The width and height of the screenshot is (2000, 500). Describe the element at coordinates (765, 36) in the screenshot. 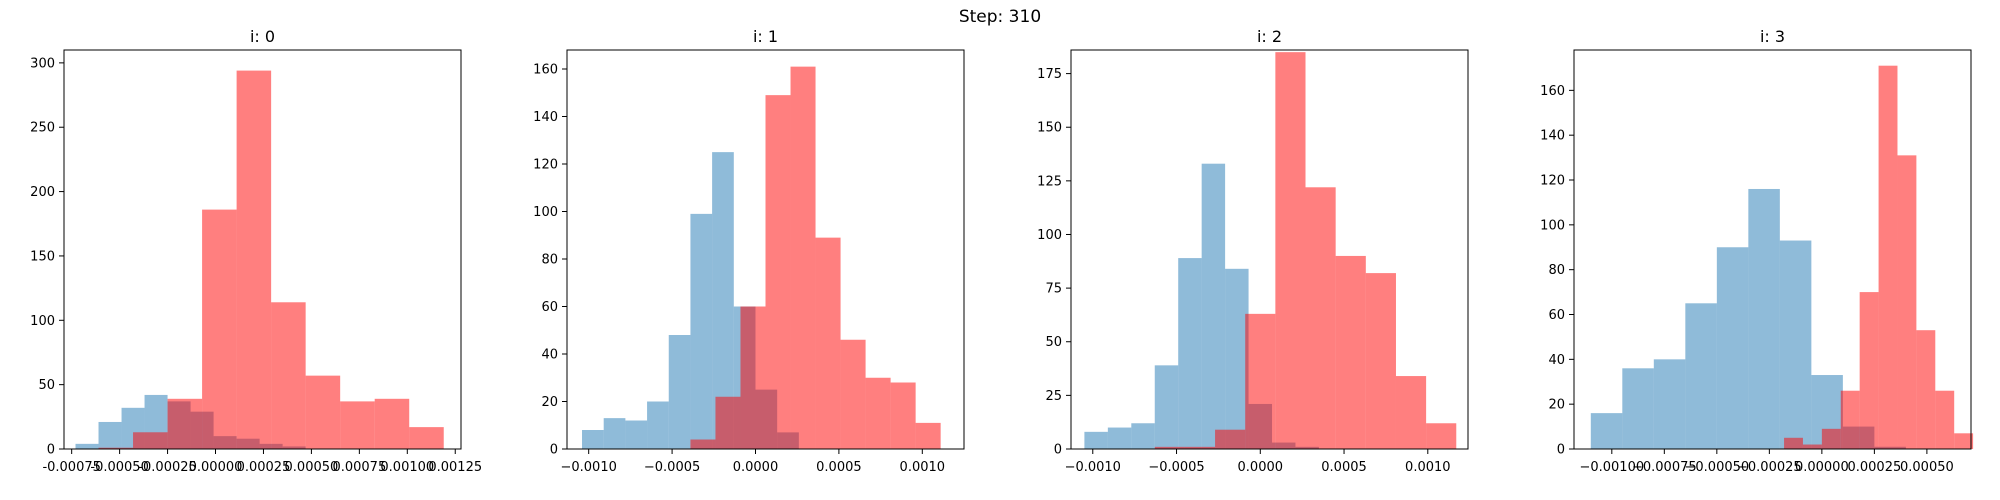

I see `subplot-title: i: 1` at that location.